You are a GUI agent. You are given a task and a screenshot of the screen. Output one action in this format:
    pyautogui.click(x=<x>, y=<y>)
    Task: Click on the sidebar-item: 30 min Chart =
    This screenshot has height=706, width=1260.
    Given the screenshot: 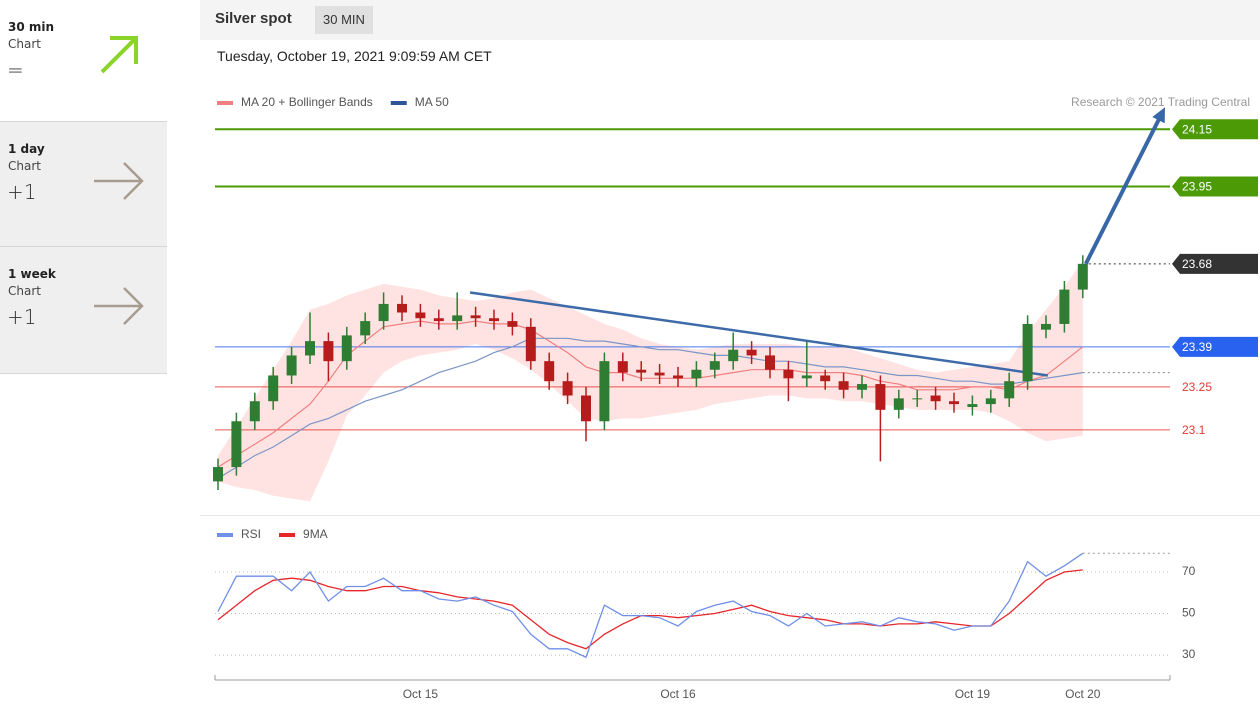 What is the action you would take?
    pyautogui.click(x=83, y=61)
    